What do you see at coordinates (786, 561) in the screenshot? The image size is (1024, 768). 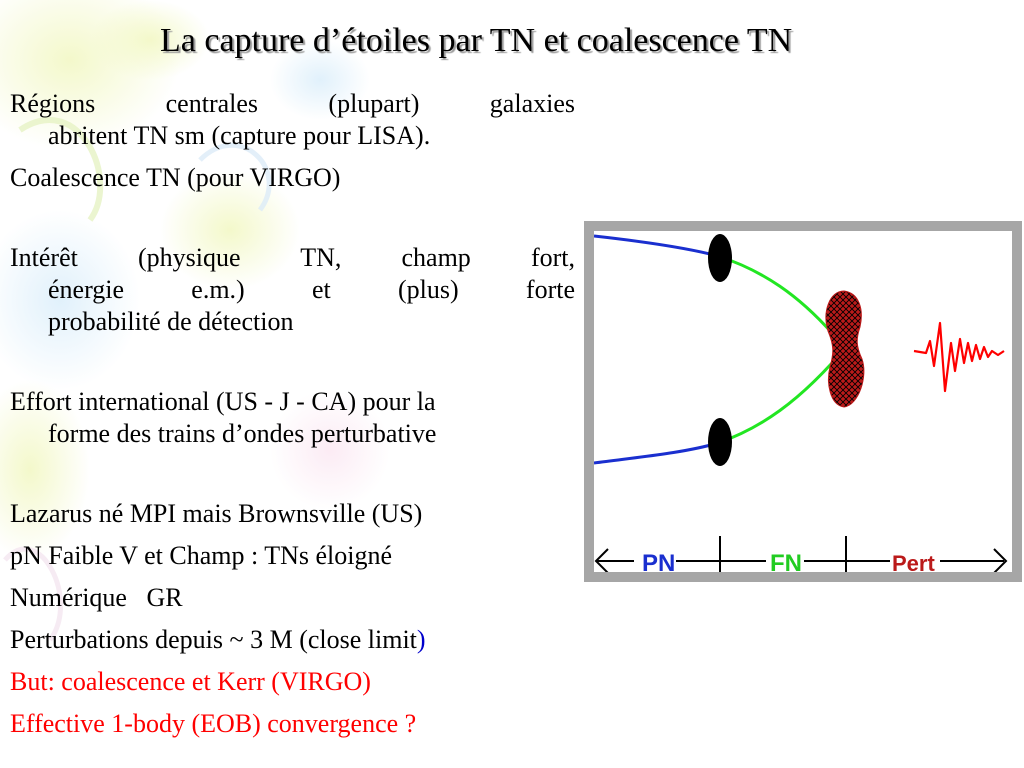 I see `label-fn: FN` at bounding box center [786, 561].